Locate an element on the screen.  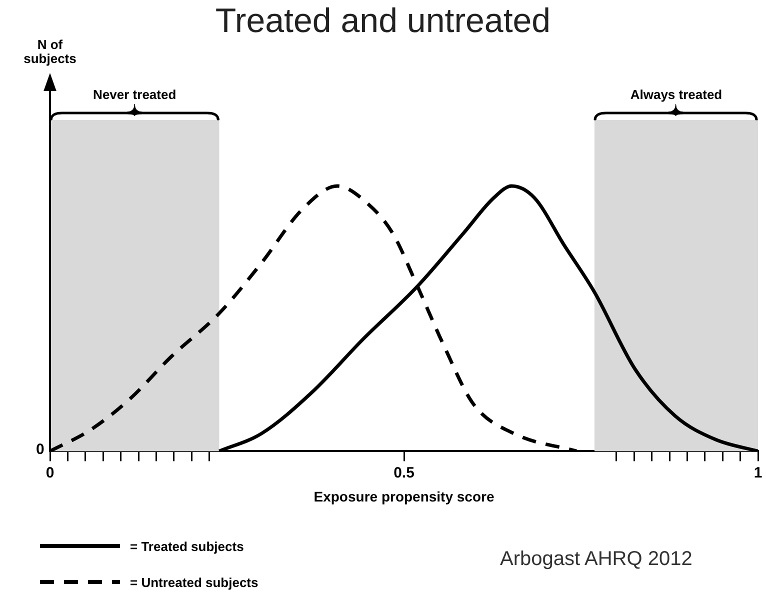
band-label: Never treated is located at coordinates (134, 94).